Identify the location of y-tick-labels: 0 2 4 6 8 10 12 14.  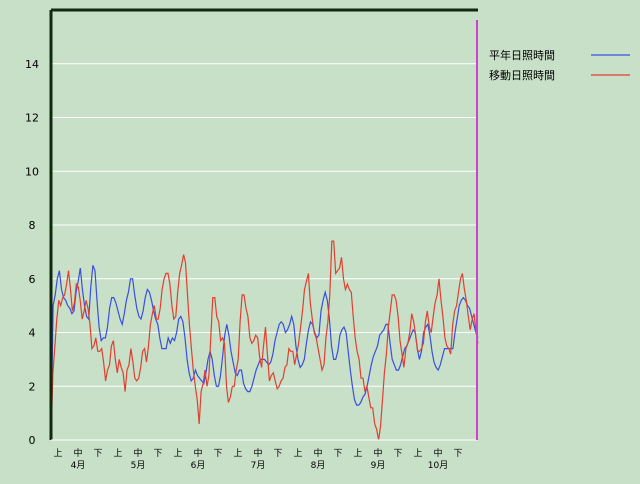
(32, 252).